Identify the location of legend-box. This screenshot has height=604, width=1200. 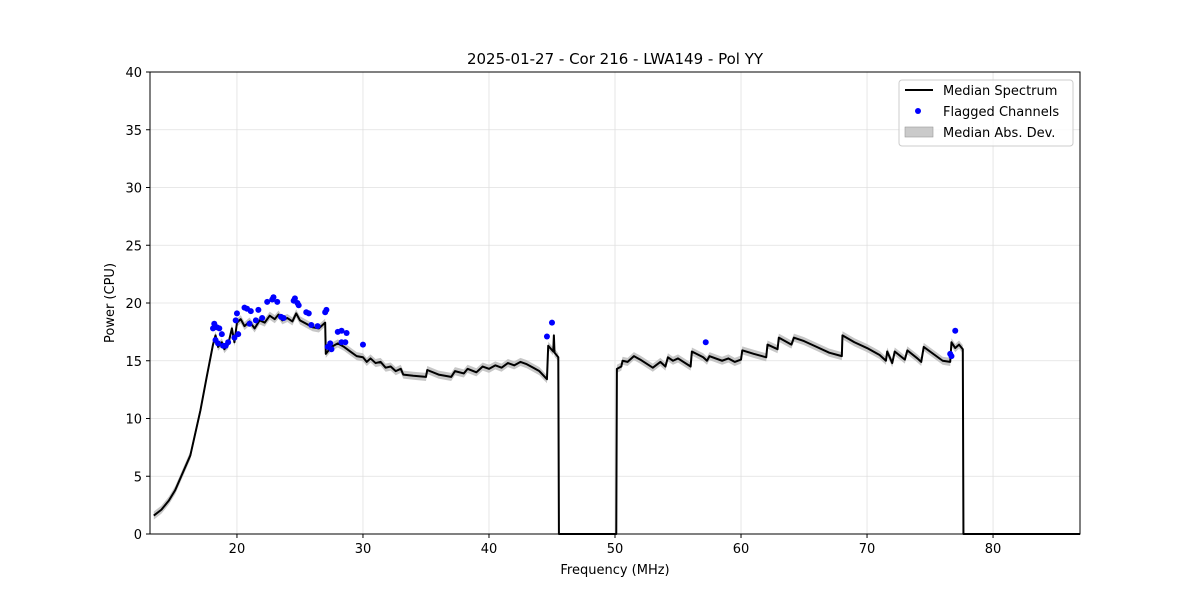
(986, 113).